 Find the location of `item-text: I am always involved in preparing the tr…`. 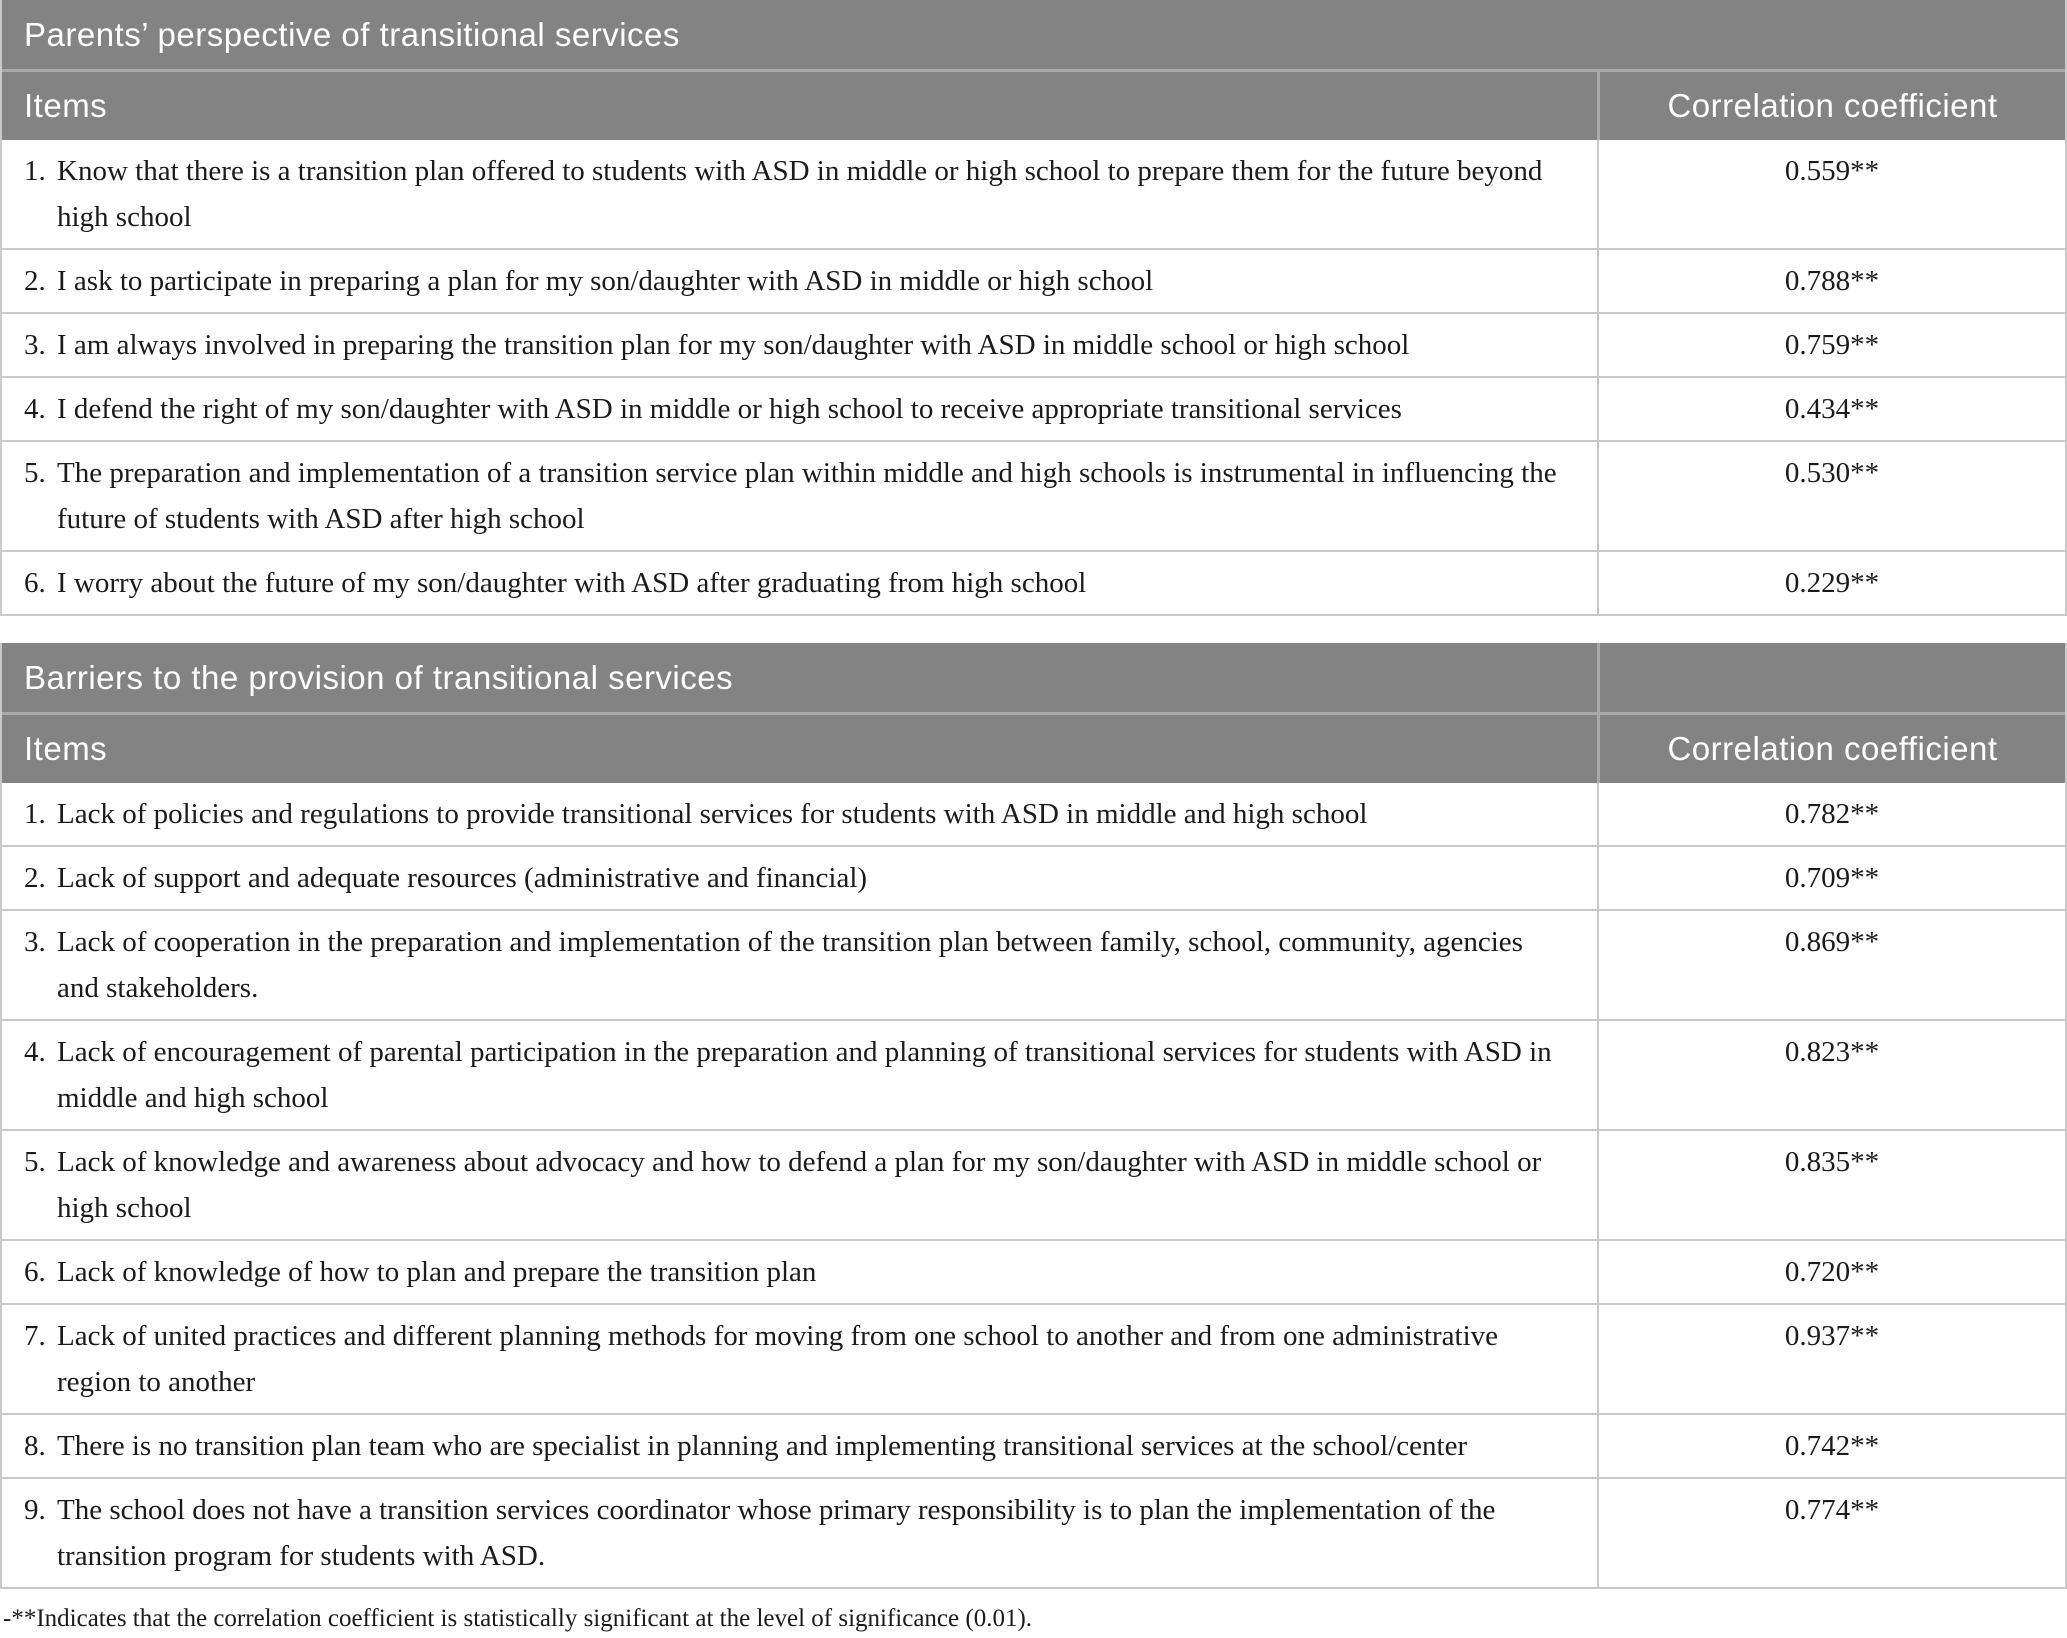

item-text: I am always involved in preparing the tr… is located at coordinates (733, 345).